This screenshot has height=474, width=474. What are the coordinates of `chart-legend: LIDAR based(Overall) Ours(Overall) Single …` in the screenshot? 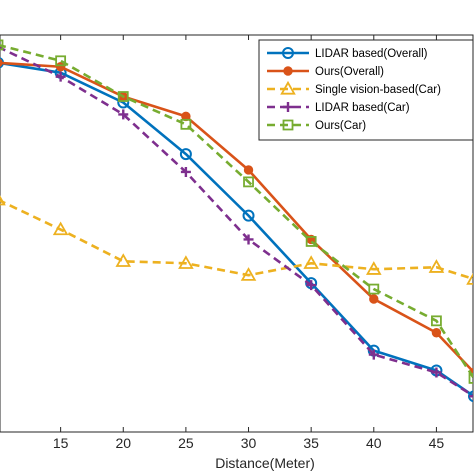 It's located at (366, 90).